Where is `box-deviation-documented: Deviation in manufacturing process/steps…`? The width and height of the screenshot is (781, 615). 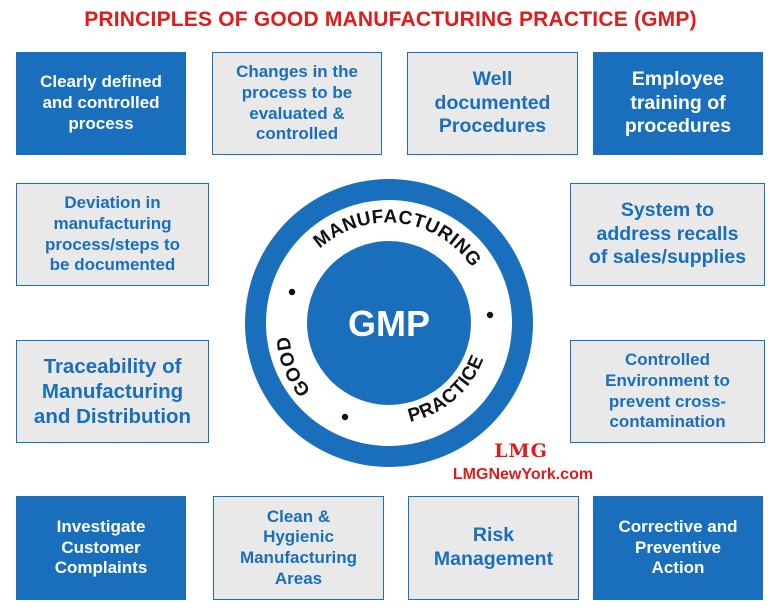
box-deviation-documented: Deviation in manufacturing process/steps… is located at coordinates (112, 234).